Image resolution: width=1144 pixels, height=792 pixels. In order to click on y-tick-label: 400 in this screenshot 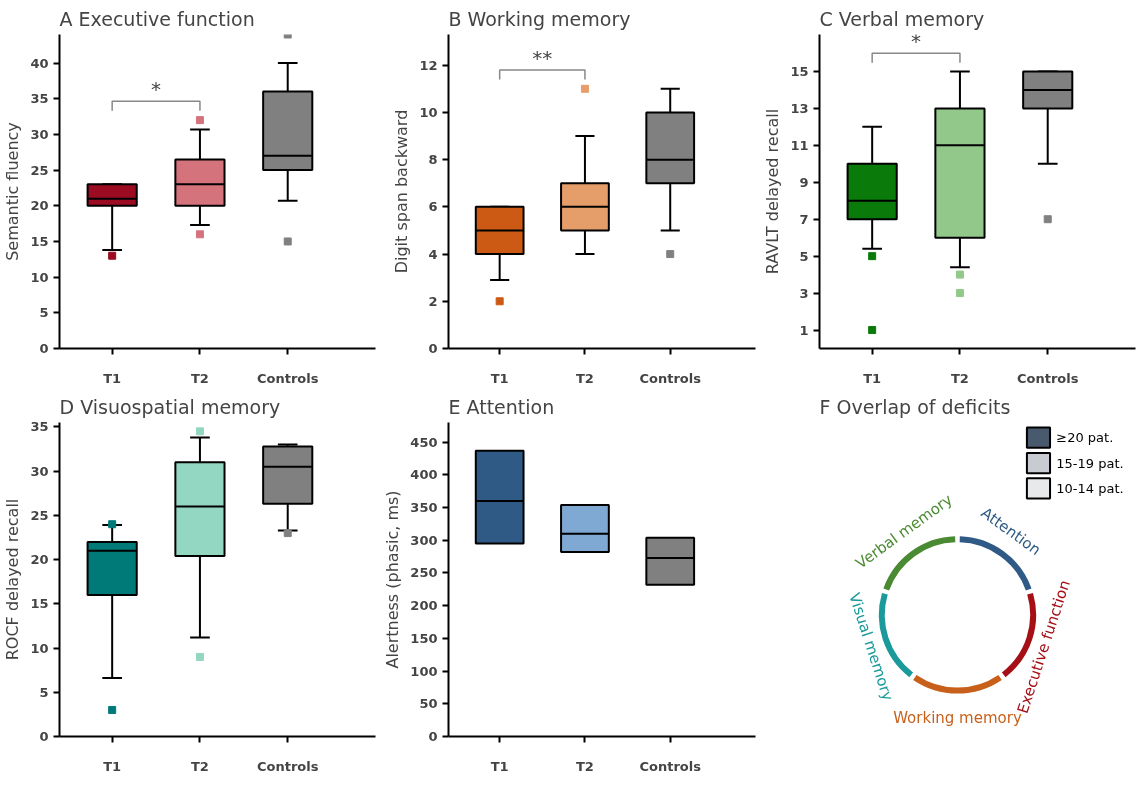, I will do `click(424, 475)`.